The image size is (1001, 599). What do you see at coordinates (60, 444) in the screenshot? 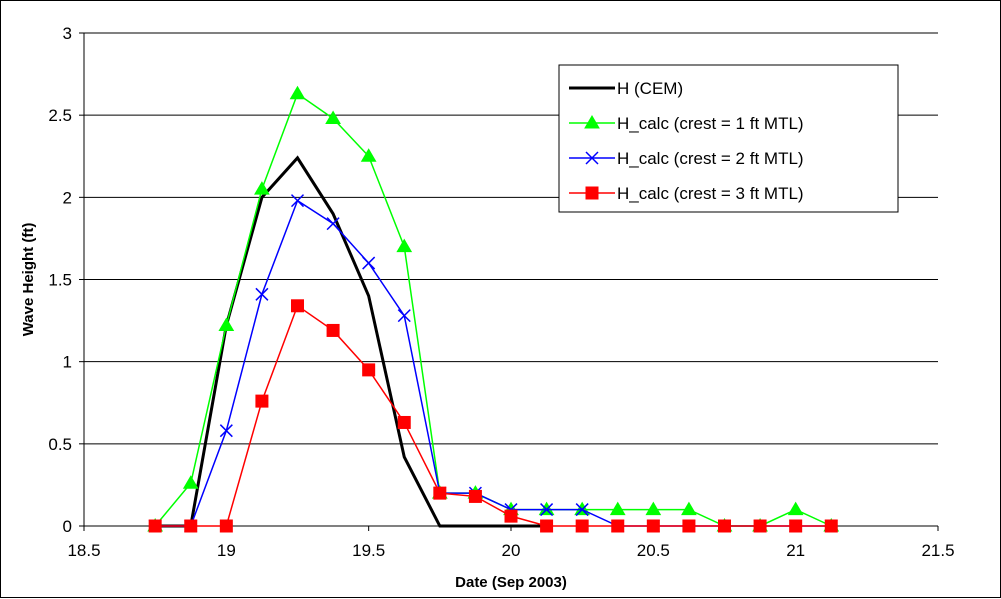
I see `y-tick-label: 0.5` at bounding box center [60, 444].